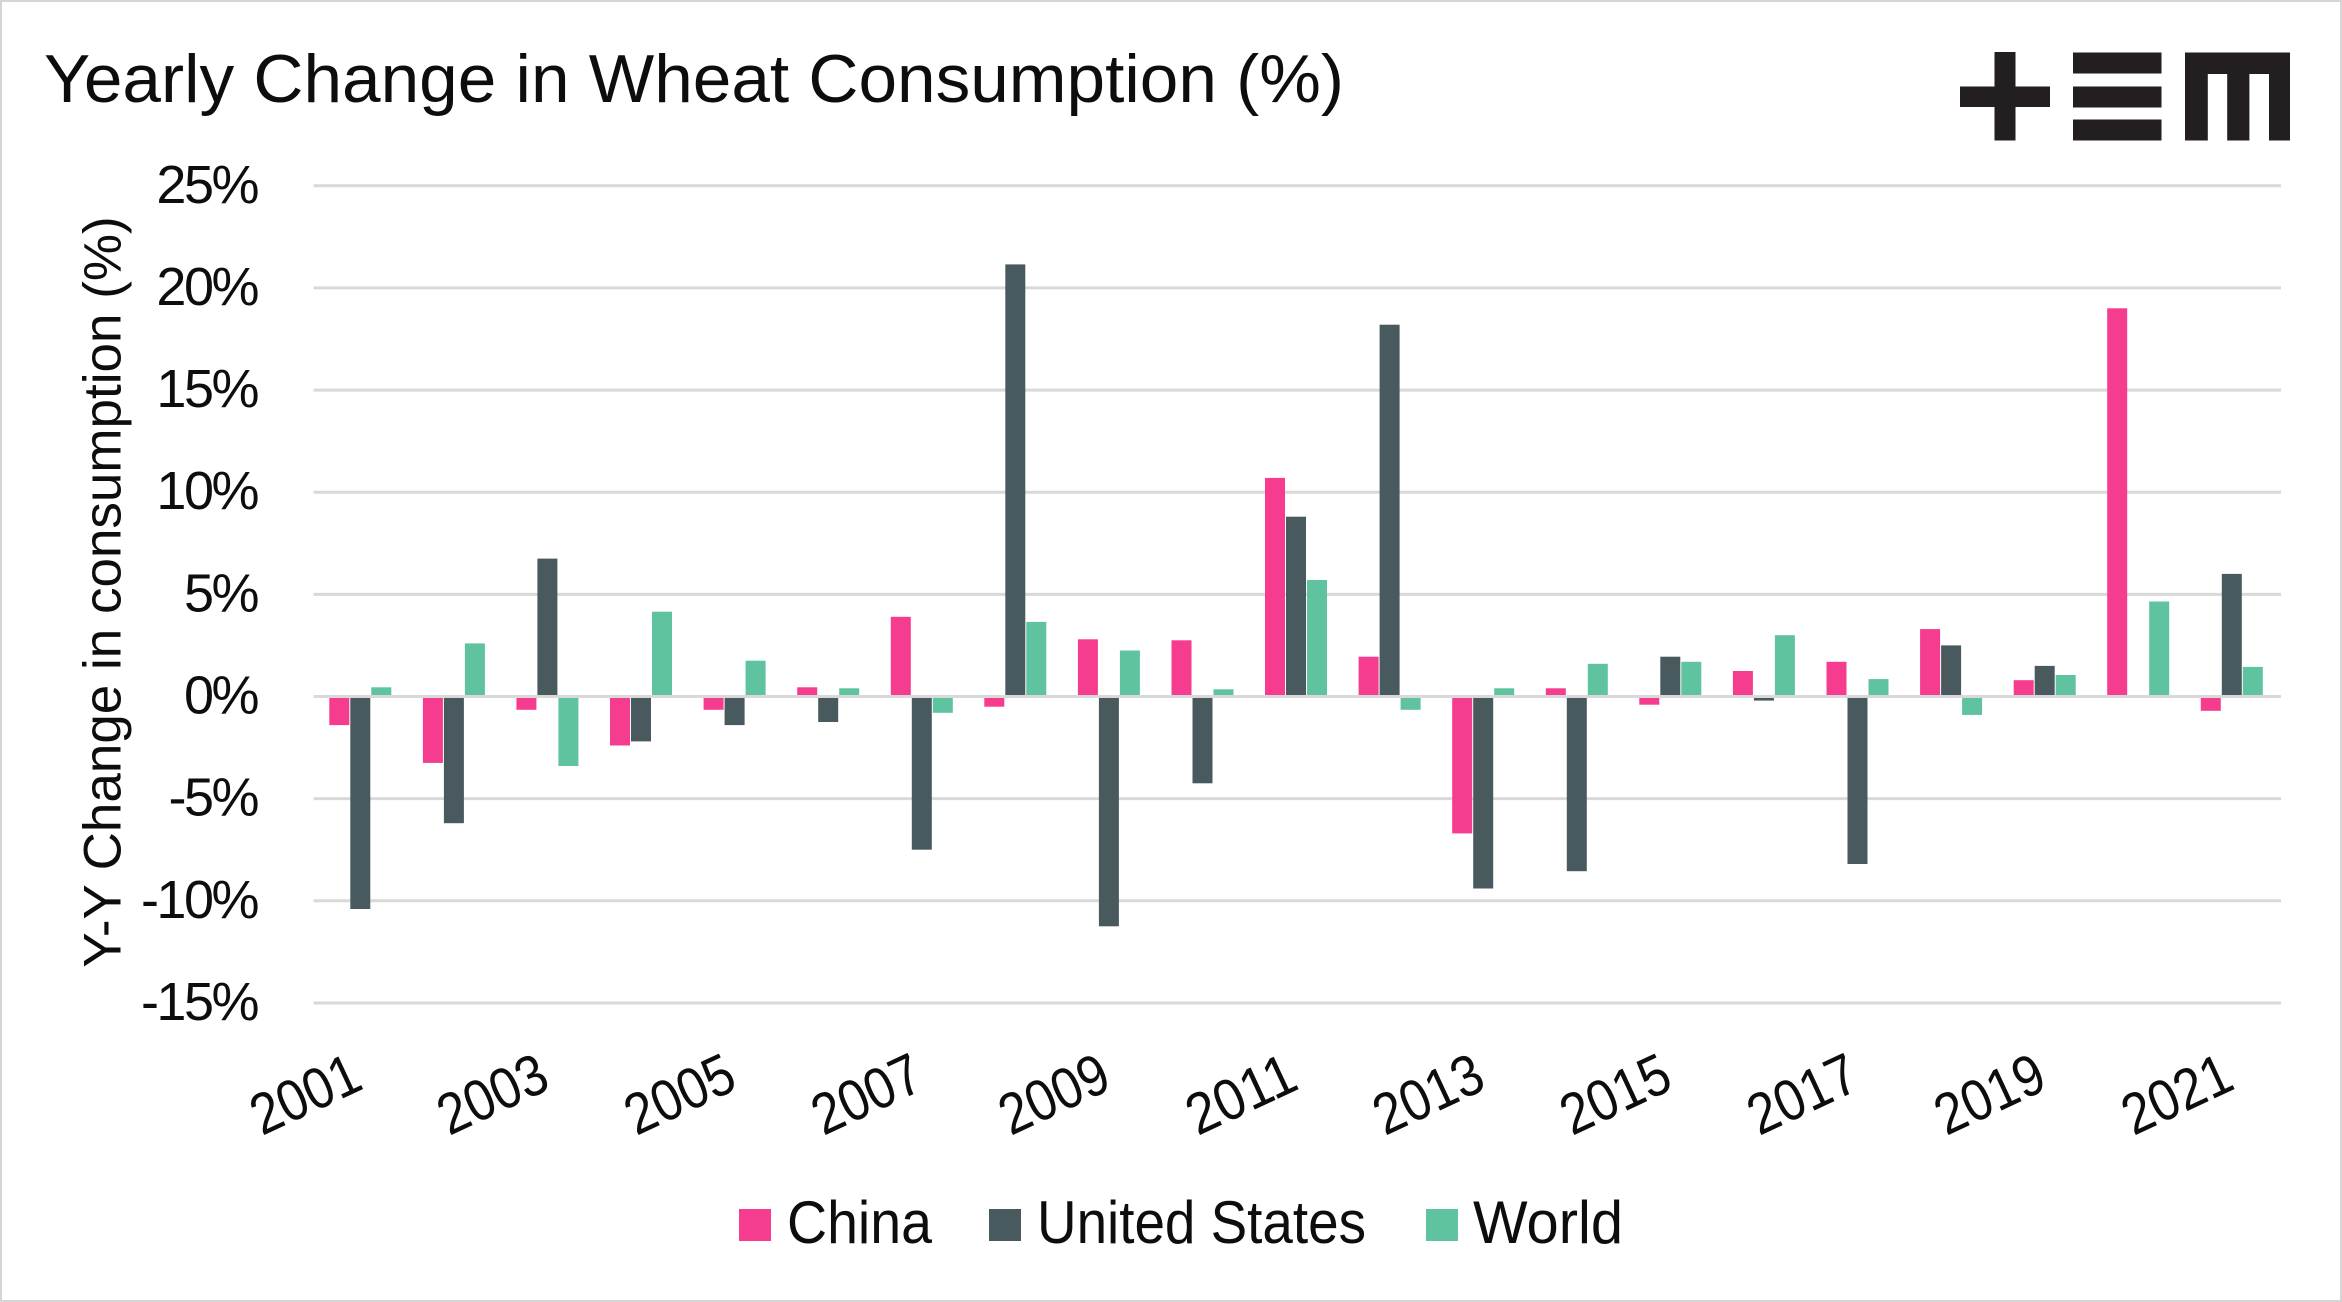 This screenshot has width=2342, height=1302. What do you see at coordinates (492, 1094) in the screenshot?
I see `svg-text: 2003` at bounding box center [492, 1094].